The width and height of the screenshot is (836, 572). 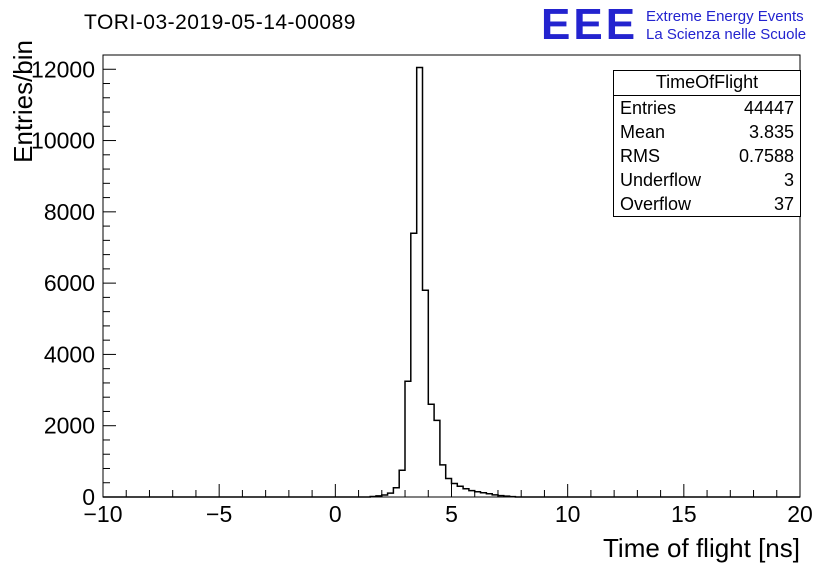 What do you see at coordinates (69, 354) in the screenshot?
I see `y-tick-label: 4000` at bounding box center [69, 354].